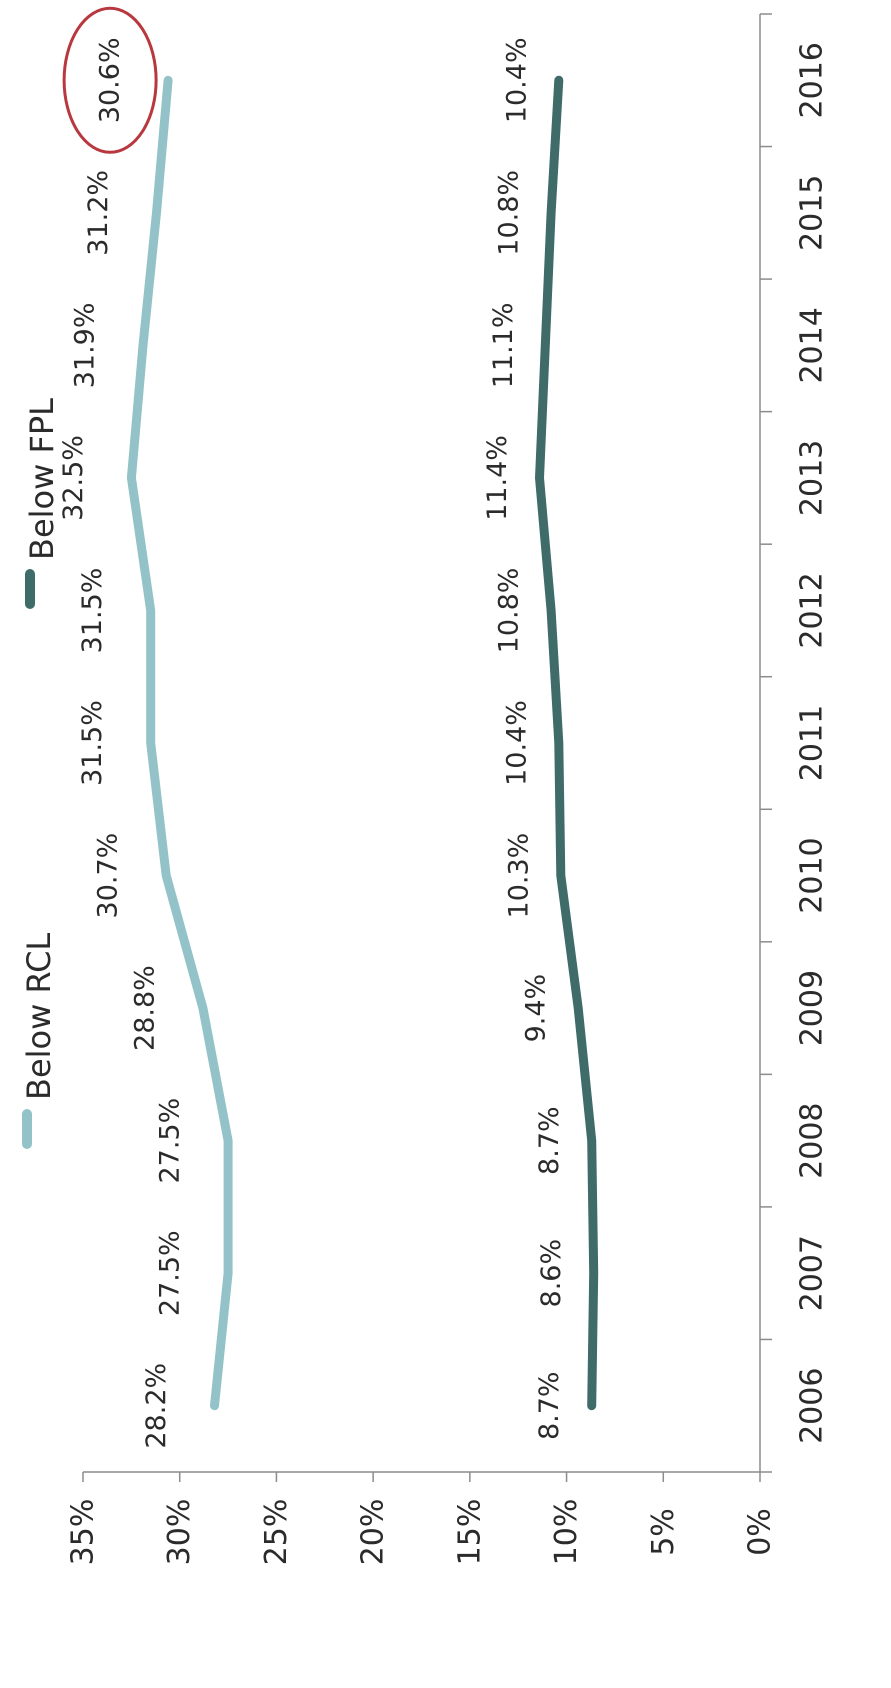 This screenshot has height=1688, width=891. Describe the element at coordinates (663, 1532) in the screenshot. I see `value-tick-label: 5%` at that location.